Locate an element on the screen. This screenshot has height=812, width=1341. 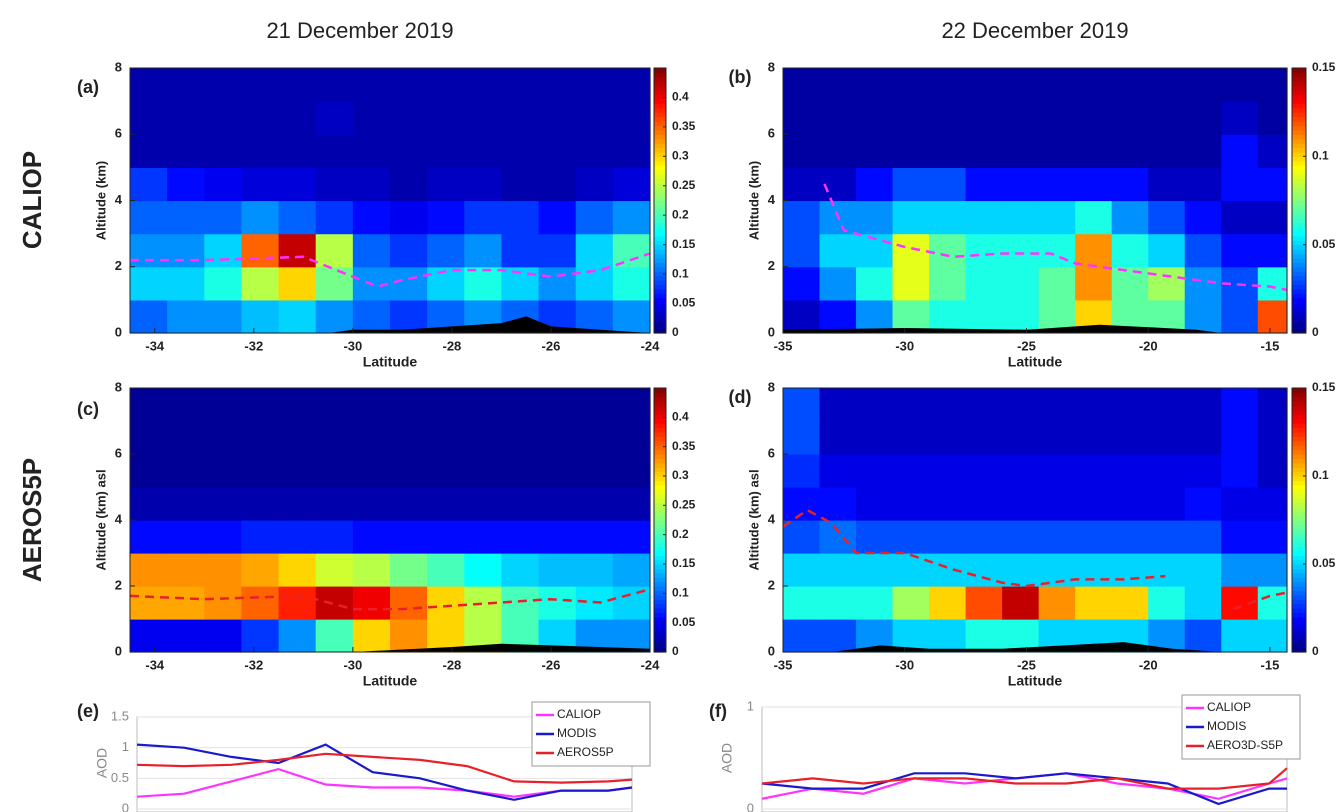
y-tick-label: 1.5 is located at coordinates (120, 715).